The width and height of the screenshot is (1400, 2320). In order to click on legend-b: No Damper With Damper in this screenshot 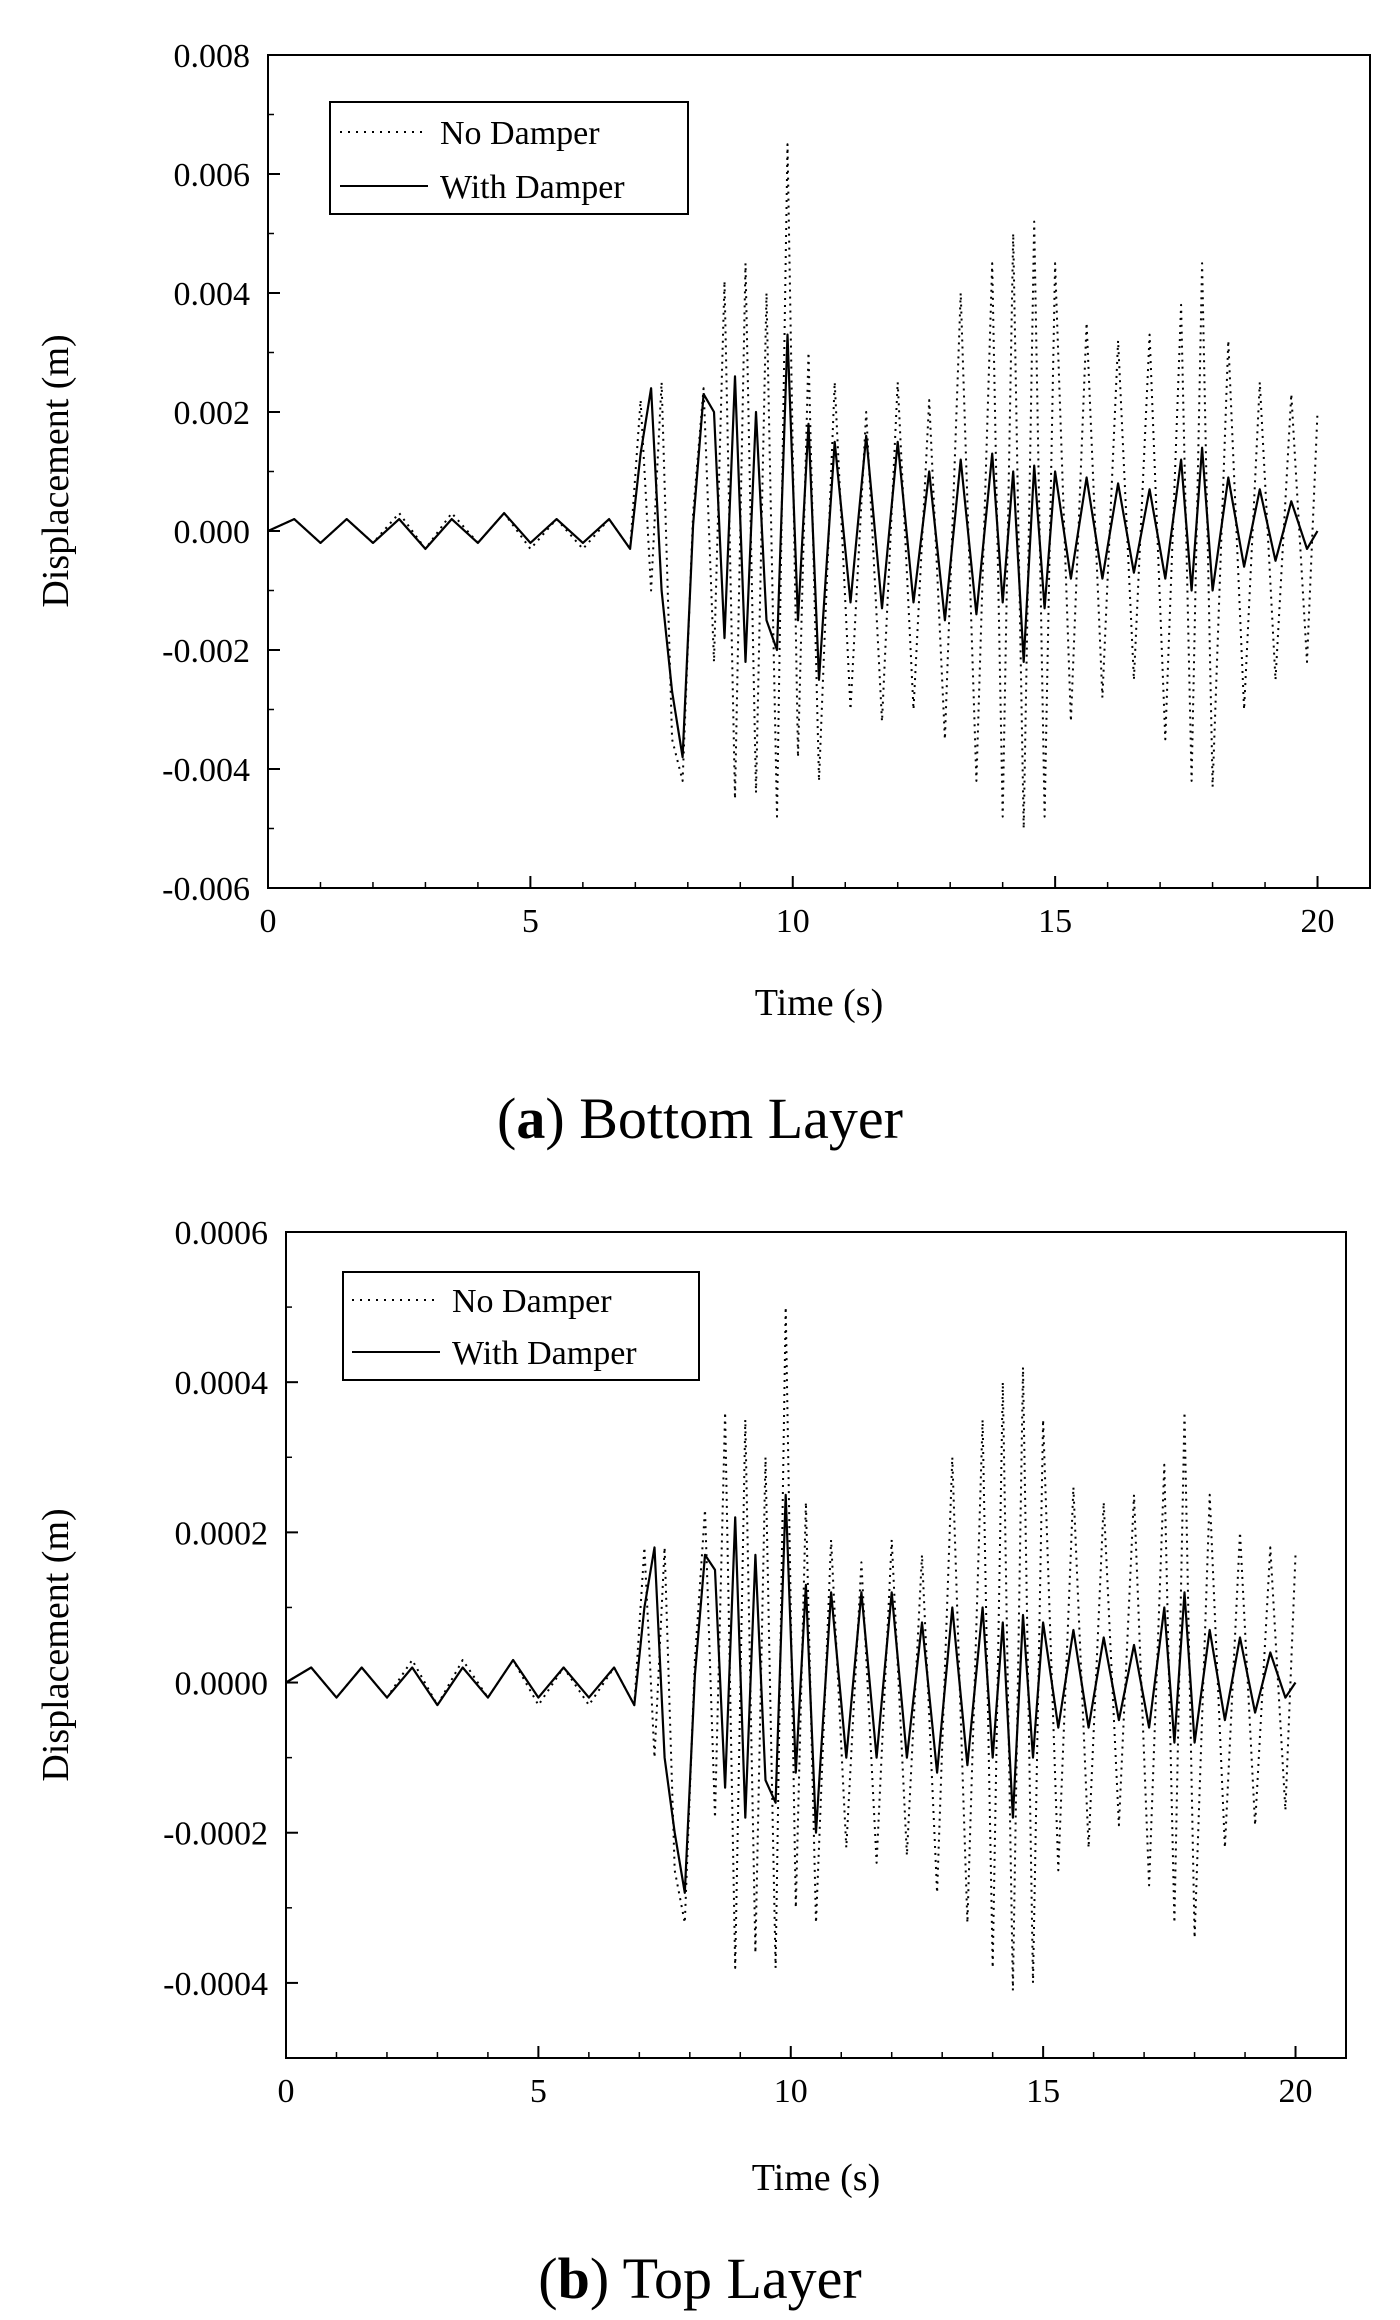, I will do `click(521, 1326)`.